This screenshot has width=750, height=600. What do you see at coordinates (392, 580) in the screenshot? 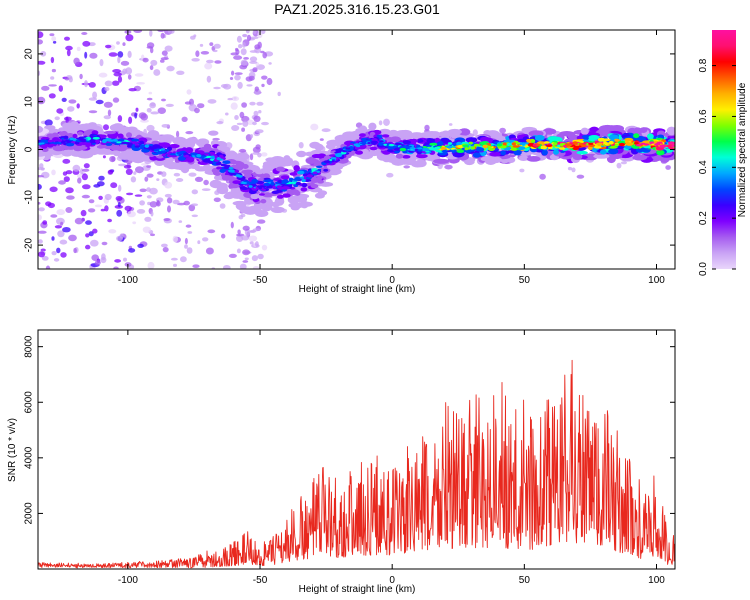
I see `x-tick-label: 0` at bounding box center [392, 580].